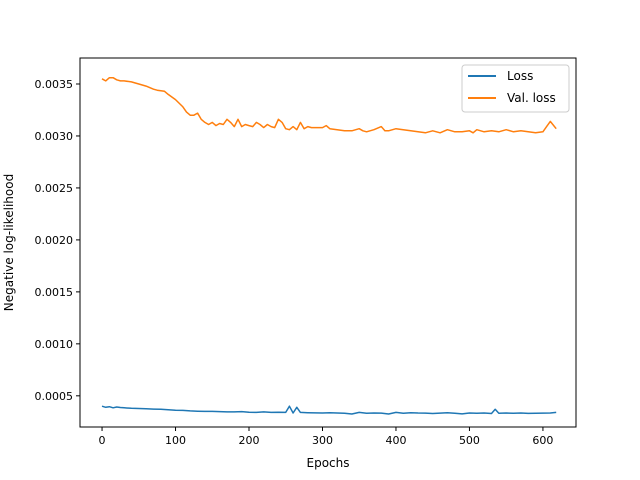 This screenshot has width=640, height=480. Describe the element at coordinates (531, 98) in the screenshot. I see `legend-label-1: Val. loss` at that location.